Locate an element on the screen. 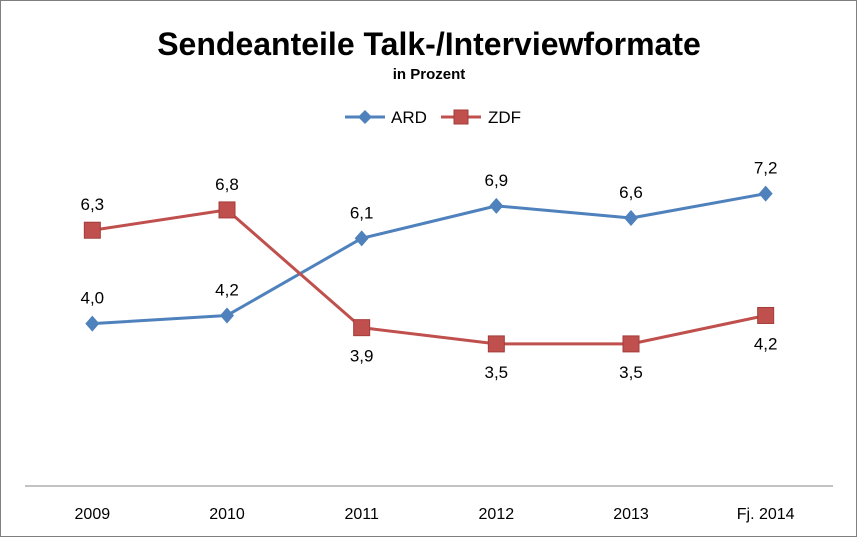 The width and height of the screenshot is (857, 538). legend: ARD ZDF is located at coordinates (433, 117).